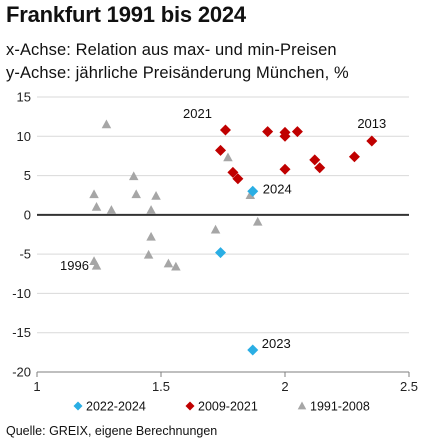  I want to click on legend-label: 2022-2024, so click(116, 407).